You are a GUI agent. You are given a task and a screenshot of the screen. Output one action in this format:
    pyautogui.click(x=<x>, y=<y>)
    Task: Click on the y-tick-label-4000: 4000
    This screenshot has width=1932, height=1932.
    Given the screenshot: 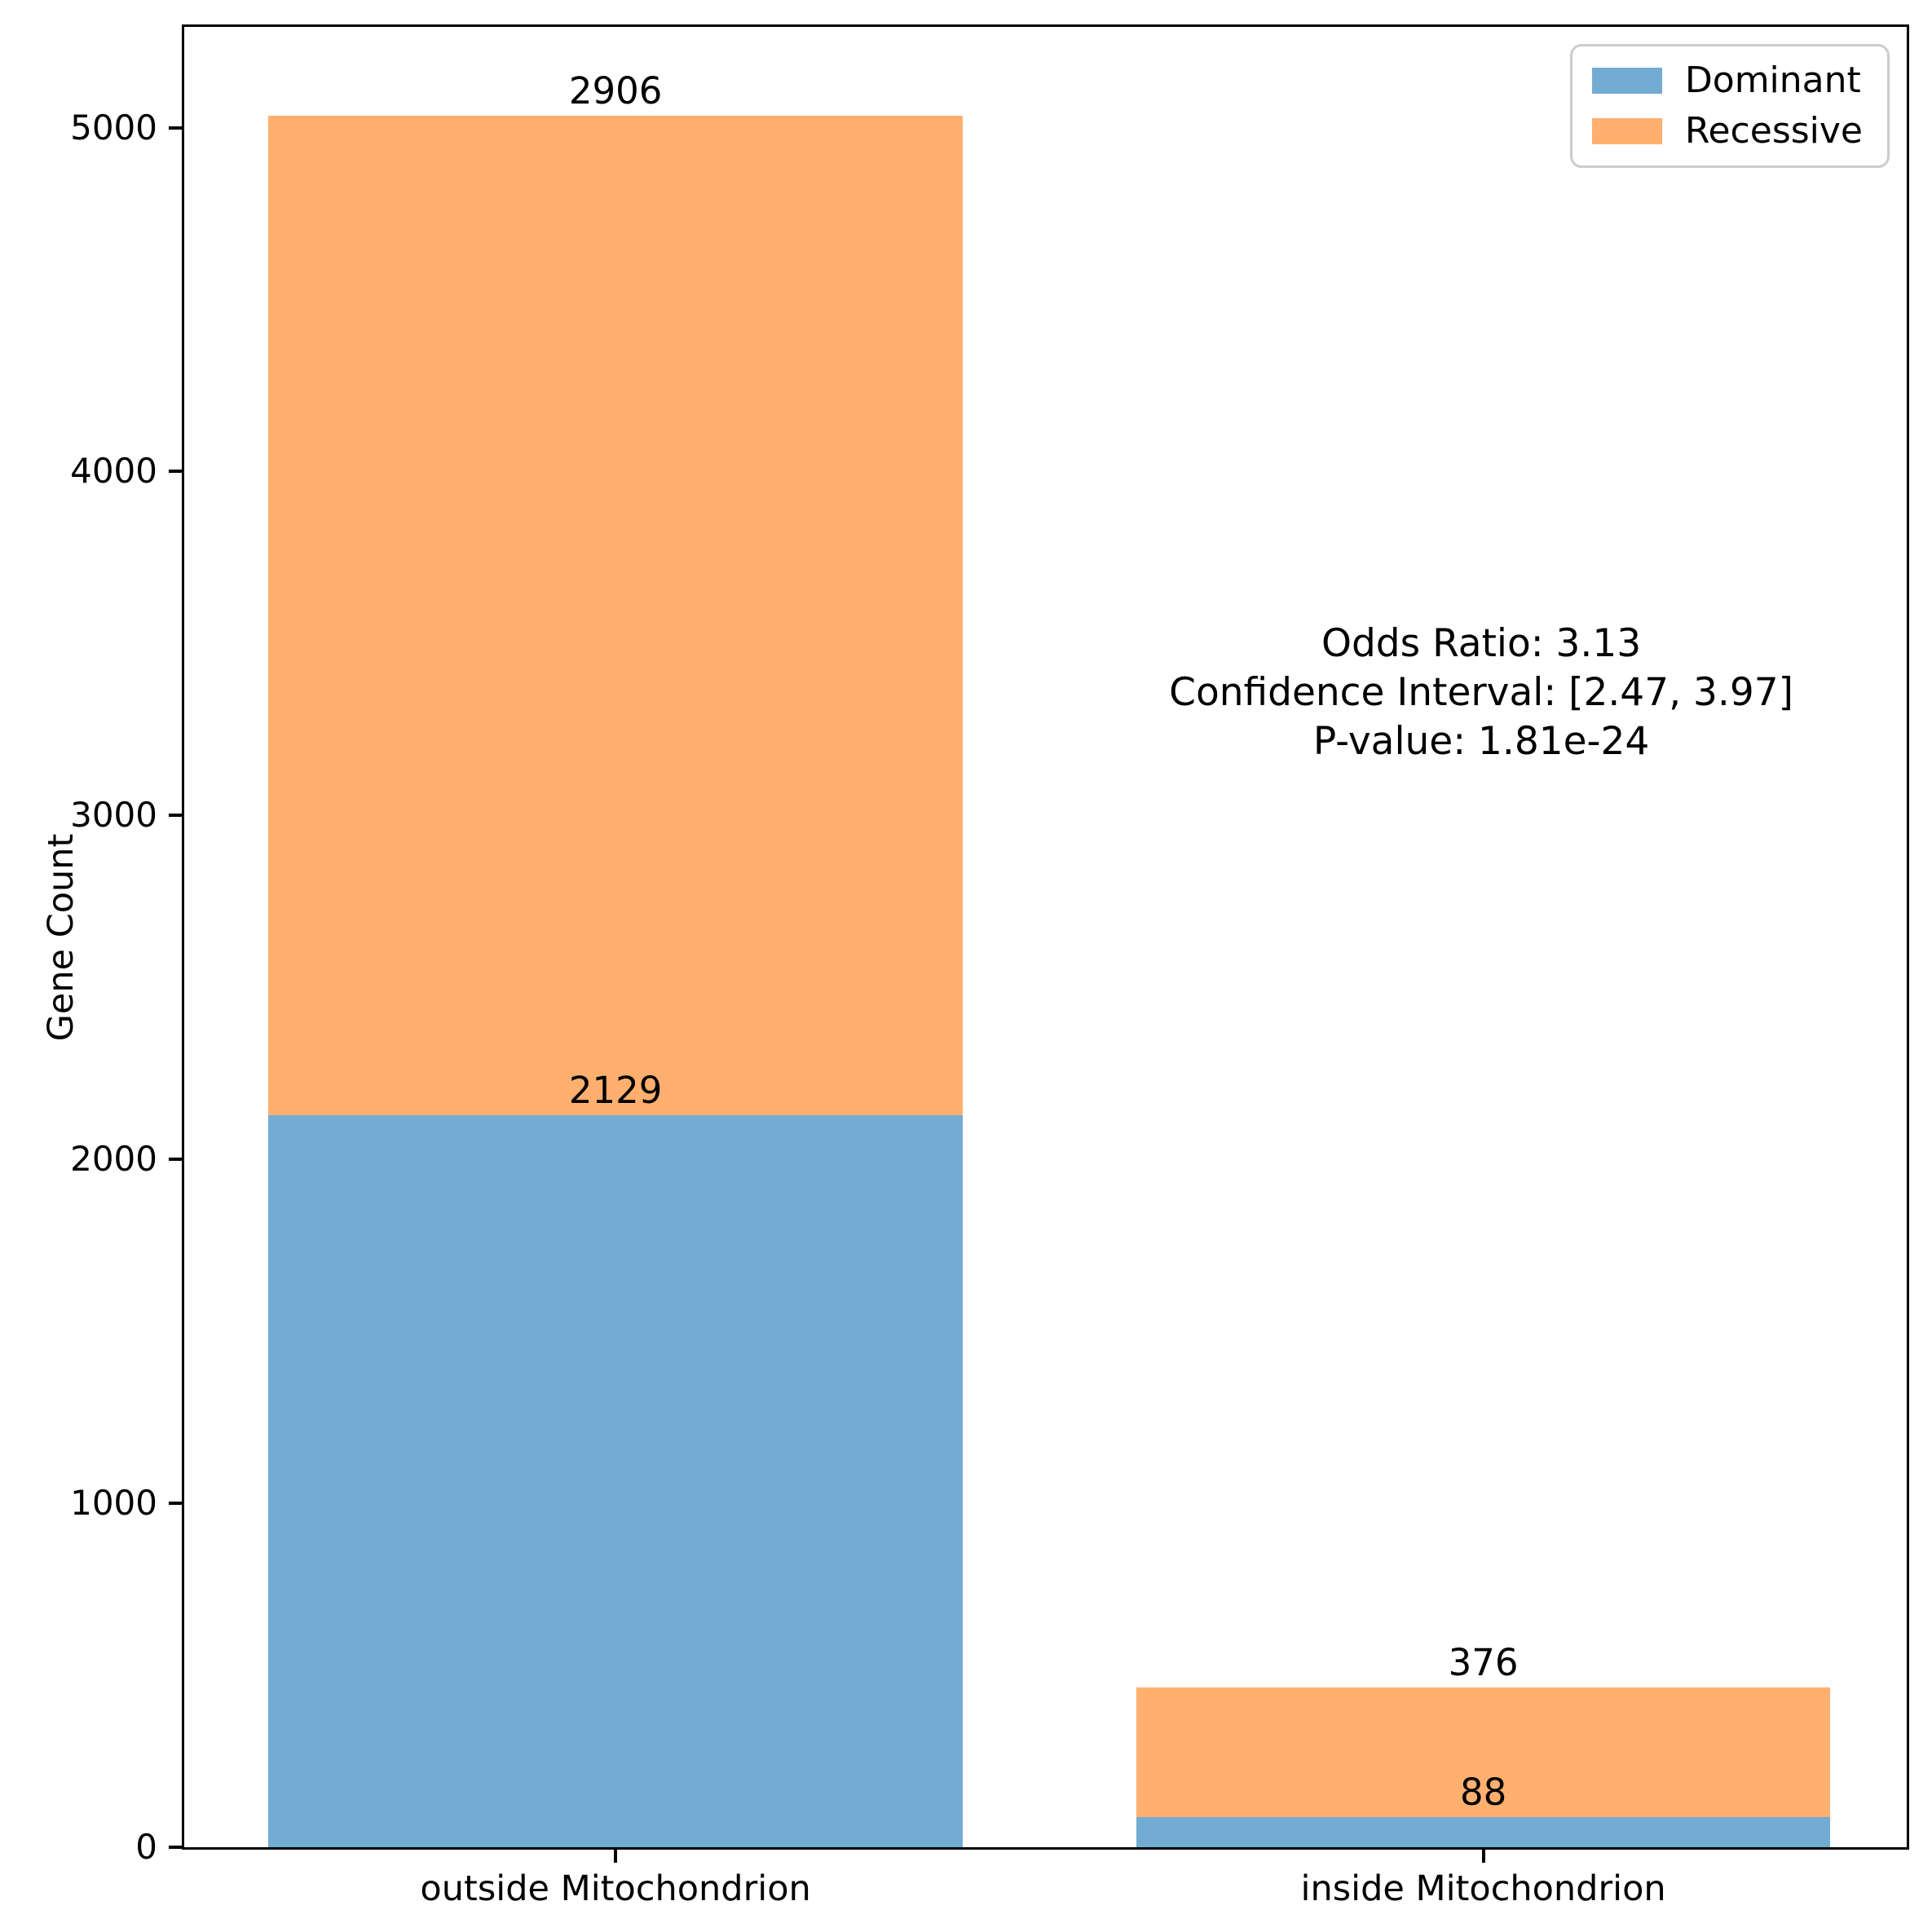 What is the action you would take?
    pyautogui.click(x=113, y=471)
    